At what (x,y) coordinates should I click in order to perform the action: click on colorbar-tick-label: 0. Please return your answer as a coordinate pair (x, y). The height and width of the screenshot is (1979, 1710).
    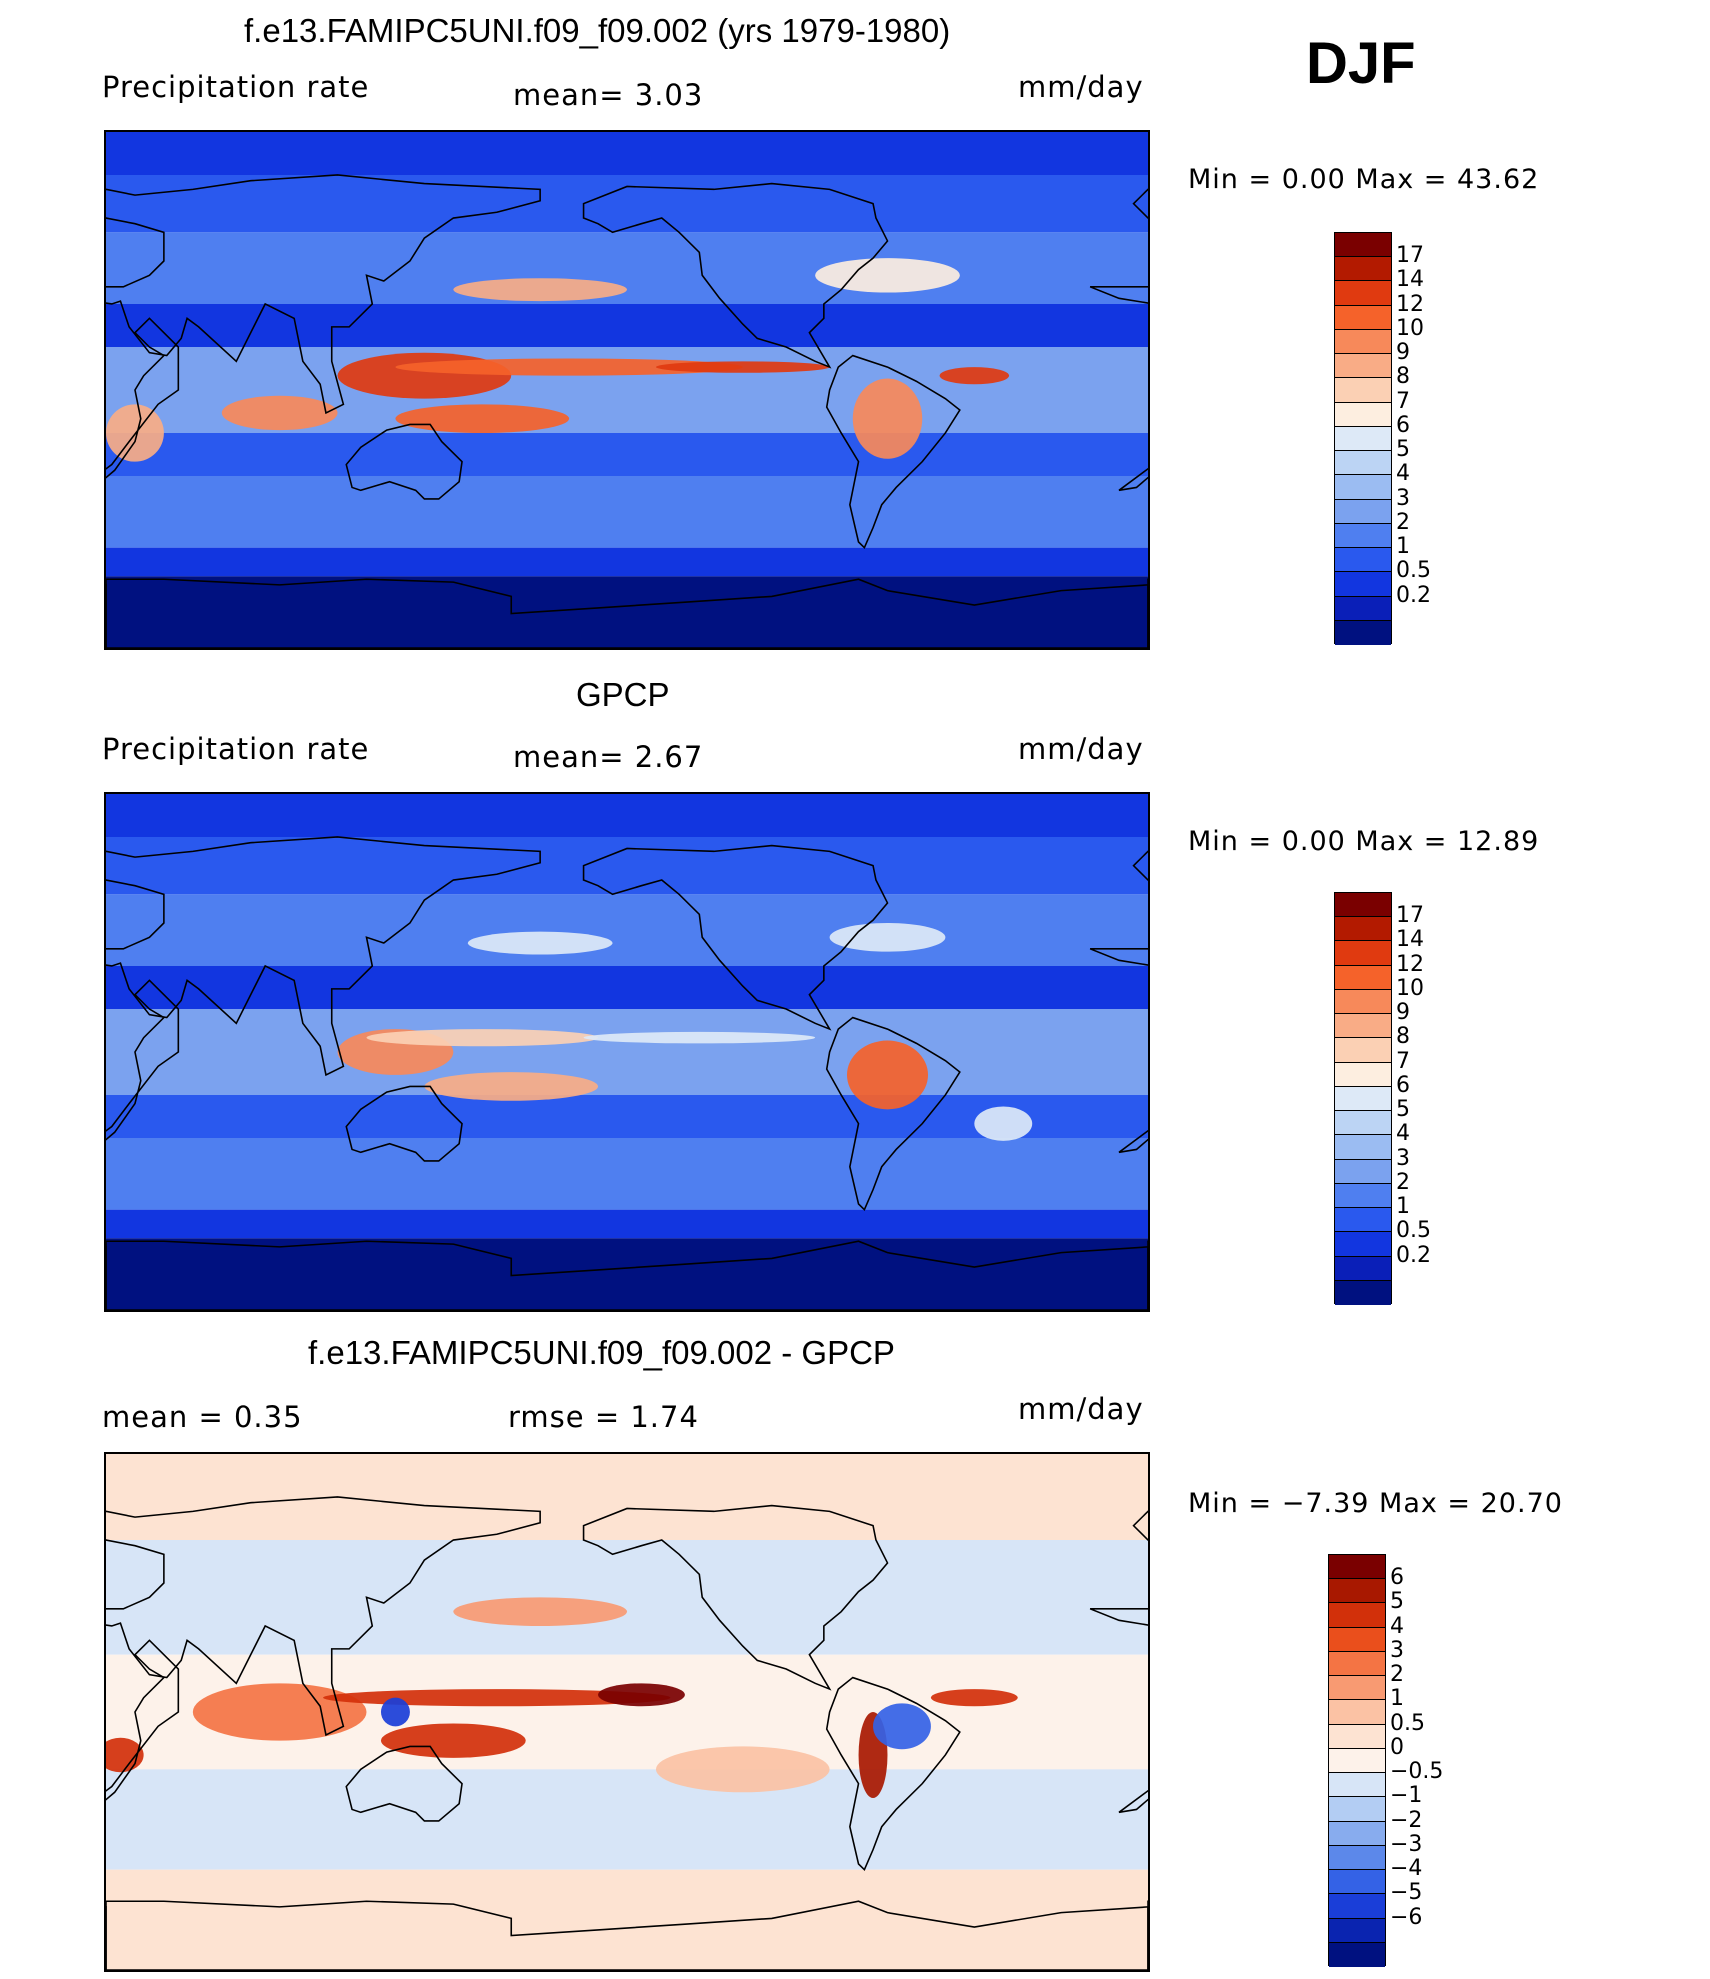
    Looking at the image, I should click on (1397, 1747).